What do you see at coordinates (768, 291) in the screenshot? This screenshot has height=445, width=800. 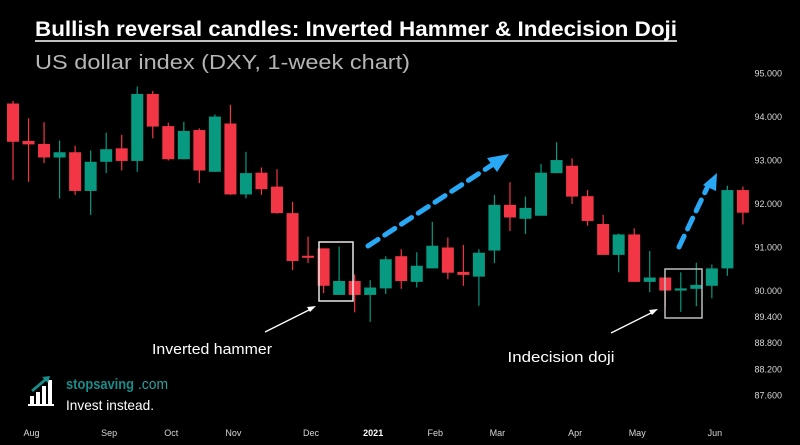 I see `y-tick-label: 90.000` at bounding box center [768, 291].